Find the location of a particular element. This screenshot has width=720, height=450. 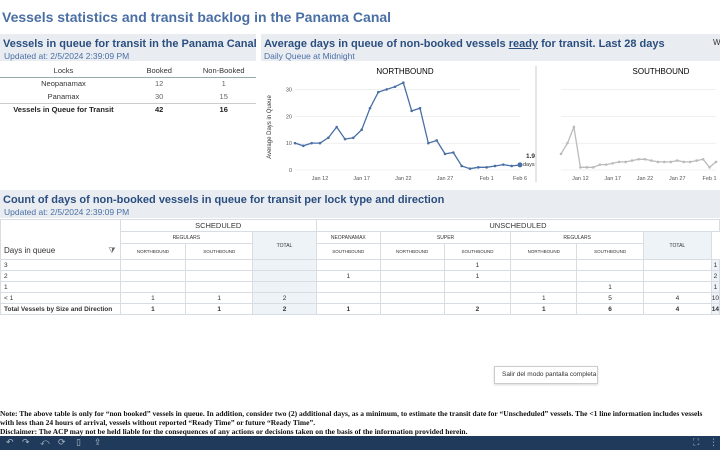

unscheduled-total-header: TOTAL is located at coordinates (677, 245).